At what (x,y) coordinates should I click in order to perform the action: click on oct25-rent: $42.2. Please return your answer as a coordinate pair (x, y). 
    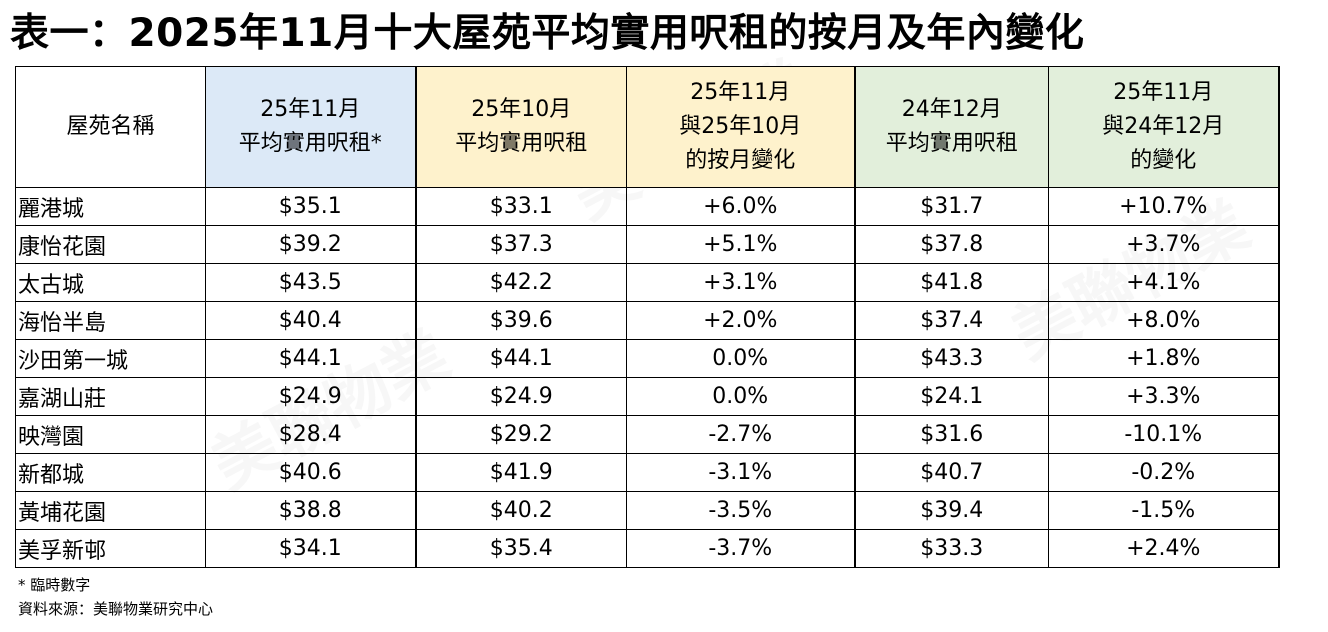
    Looking at the image, I should click on (520, 282).